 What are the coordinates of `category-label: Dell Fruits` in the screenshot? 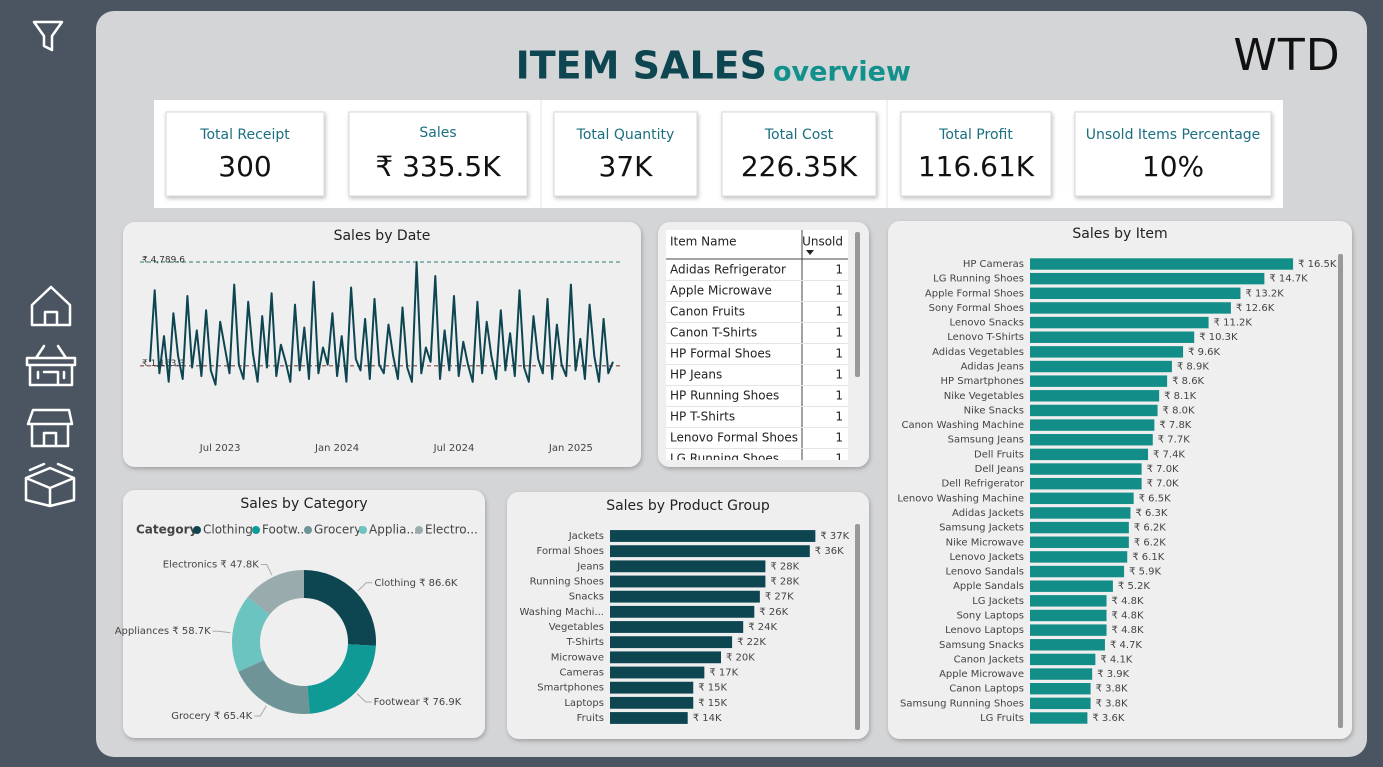 It's located at (999, 454).